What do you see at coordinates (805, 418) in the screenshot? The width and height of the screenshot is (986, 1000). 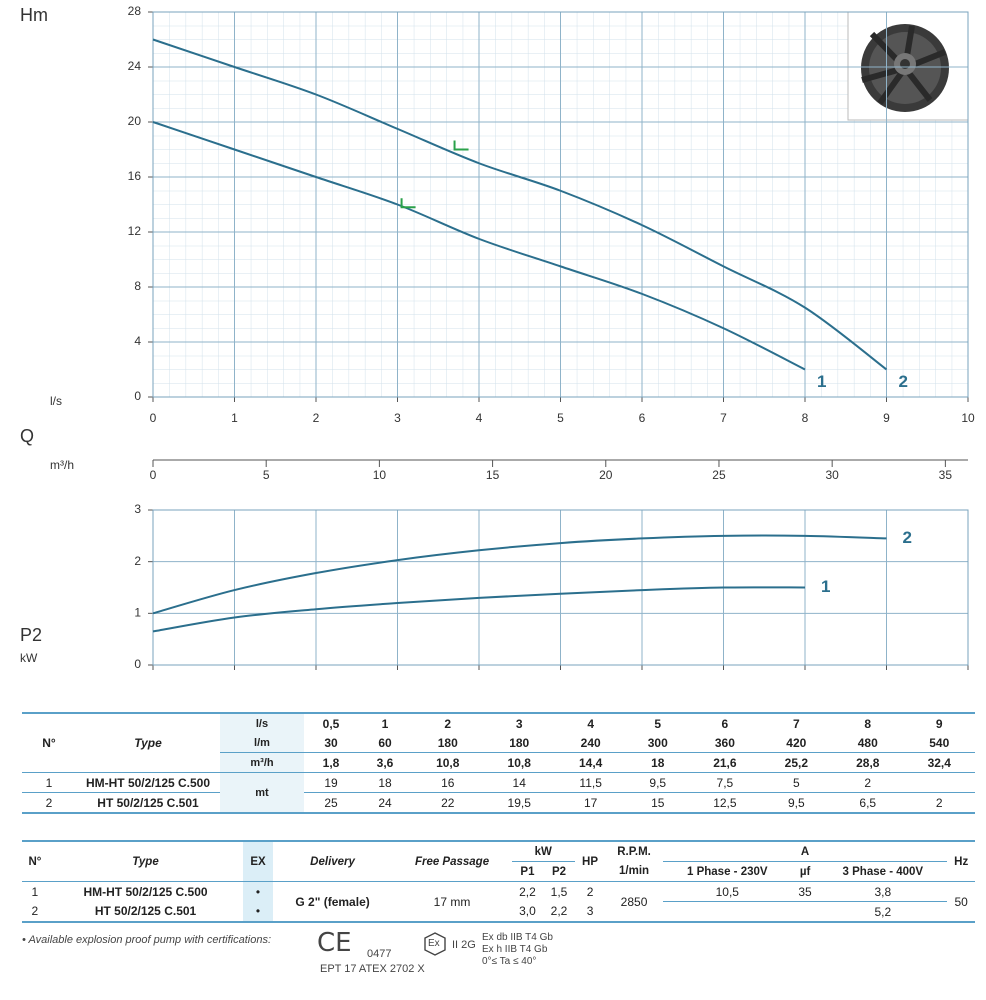 I see `x-tick-label: 8` at bounding box center [805, 418].